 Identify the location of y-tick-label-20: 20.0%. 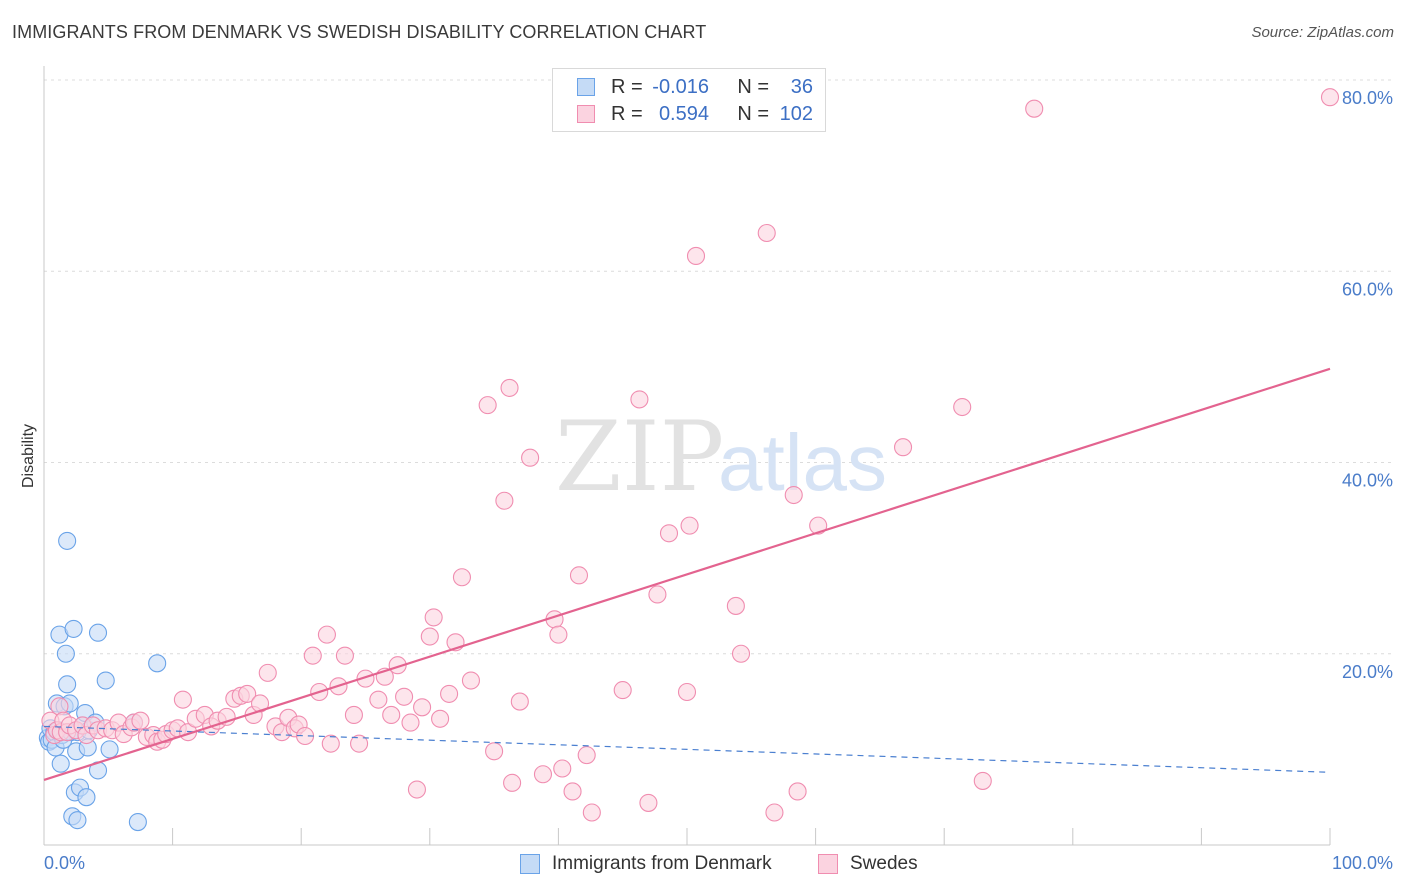
(1367, 672).